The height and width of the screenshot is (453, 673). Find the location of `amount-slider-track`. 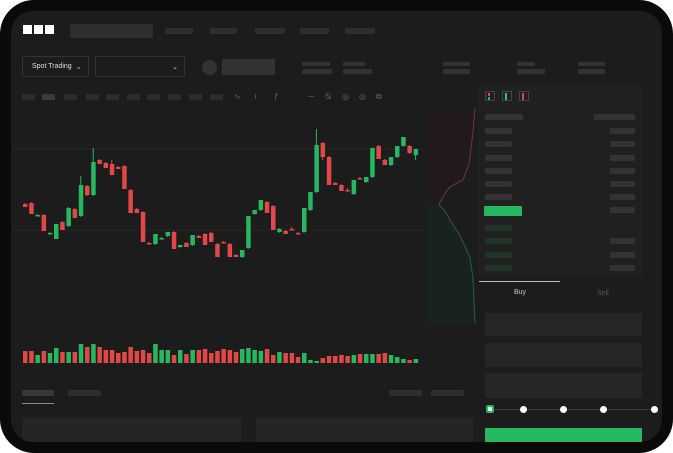

amount-slider-track is located at coordinates (573, 409).